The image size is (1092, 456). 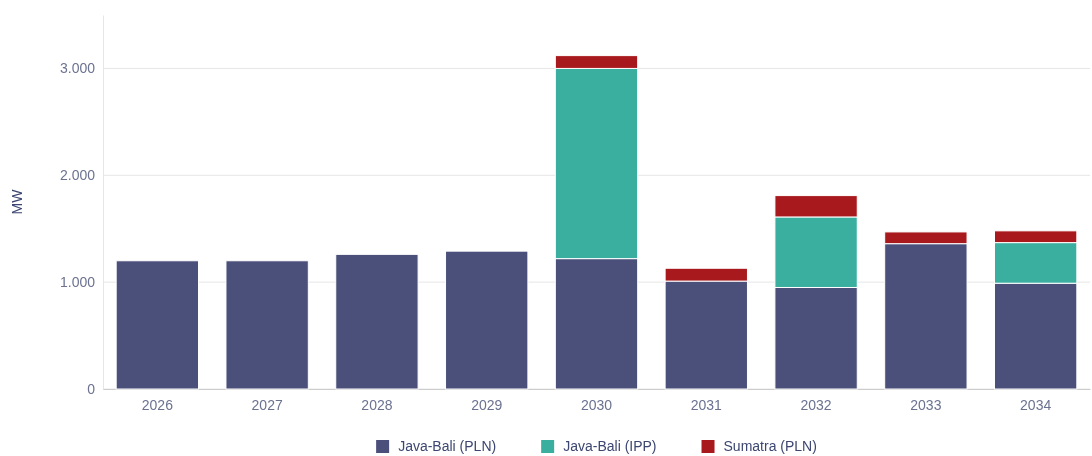 I want to click on x-tick-label: 2030, so click(x=596, y=404).